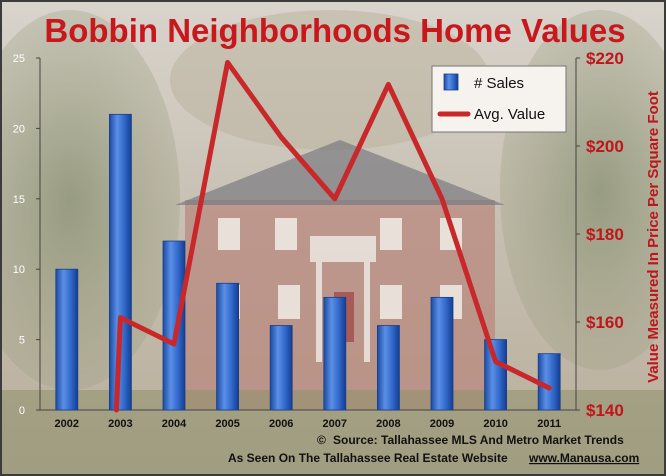 The height and width of the screenshot is (476, 666). Describe the element at coordinates (22, 341) in the screenshot. I see `left-tick-label: 5` at that location.